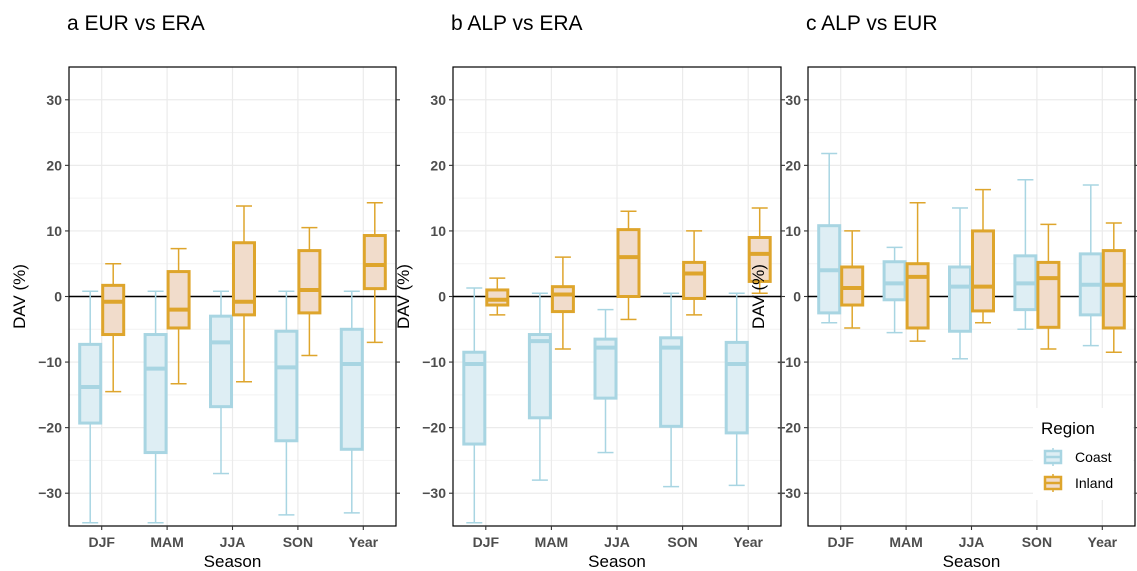 Image resolution: width=1137 pixels, height=571 pixels. What do you see at coordinates (872, 23) in the screenshot?
I see `panel-title: c ALP vs EUR` at bounding box center [872, 23].